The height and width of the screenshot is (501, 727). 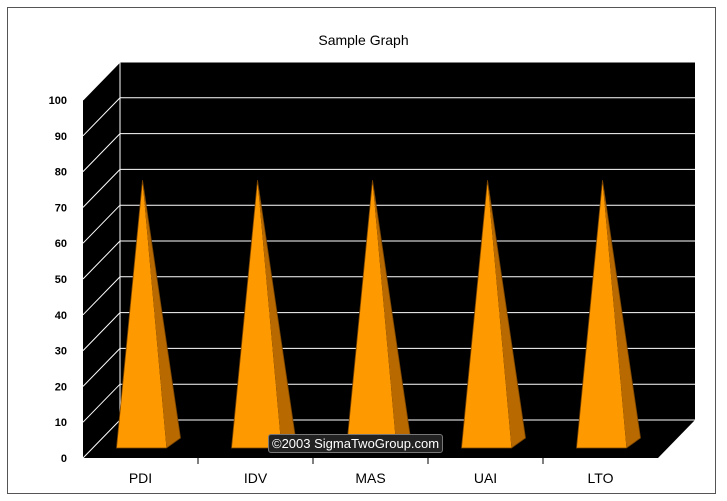 What do you see at coordinates (61, 208) in the screenshot?
I see `y-tick-label: 70` at bounding box center [61, 208].